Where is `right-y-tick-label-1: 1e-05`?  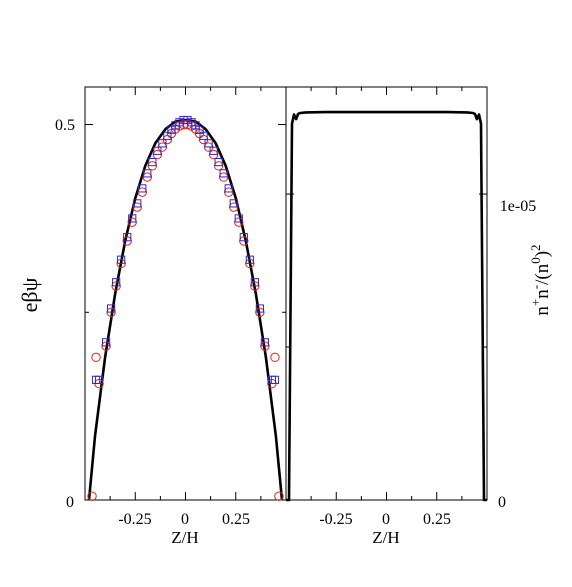 right-y-tick-label-1: 1e-05 is located at coordinates (518, 206).